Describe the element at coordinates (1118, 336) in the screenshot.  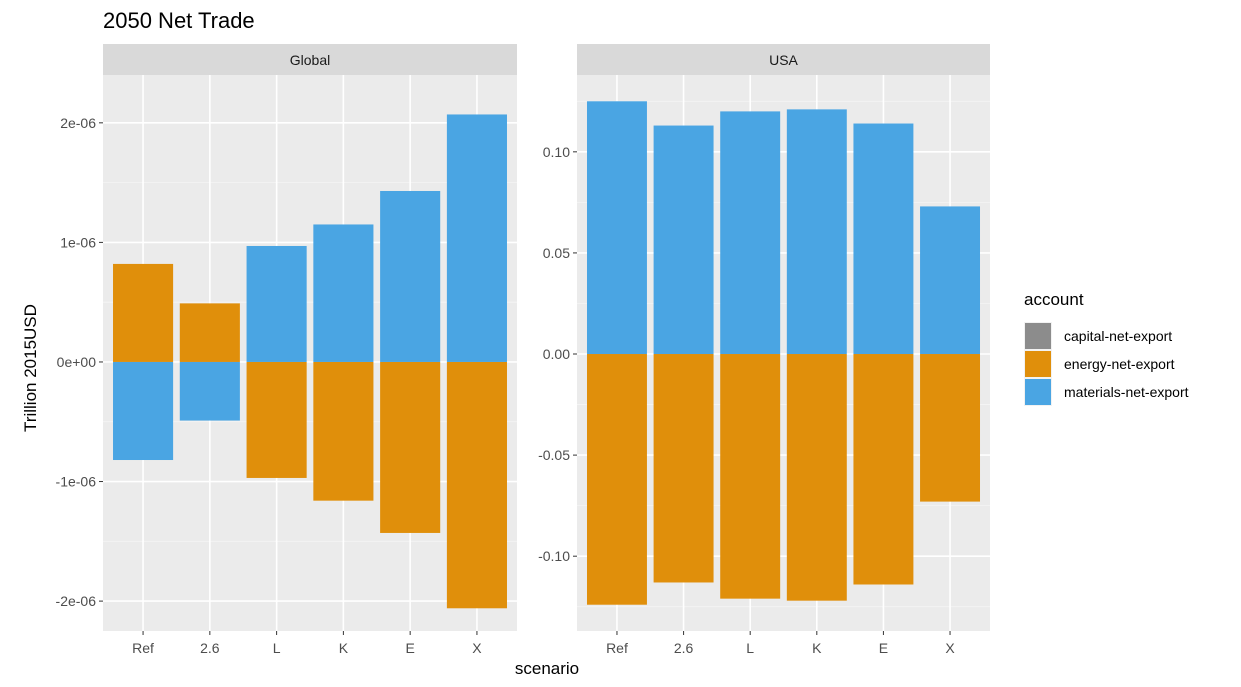
I see `legend-label: capital-net-export` at that location.